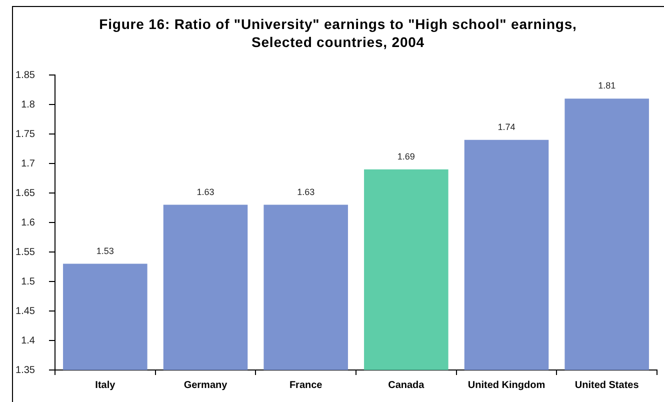  I want to click on y-tick-label: 1.6, so click(28, 222).